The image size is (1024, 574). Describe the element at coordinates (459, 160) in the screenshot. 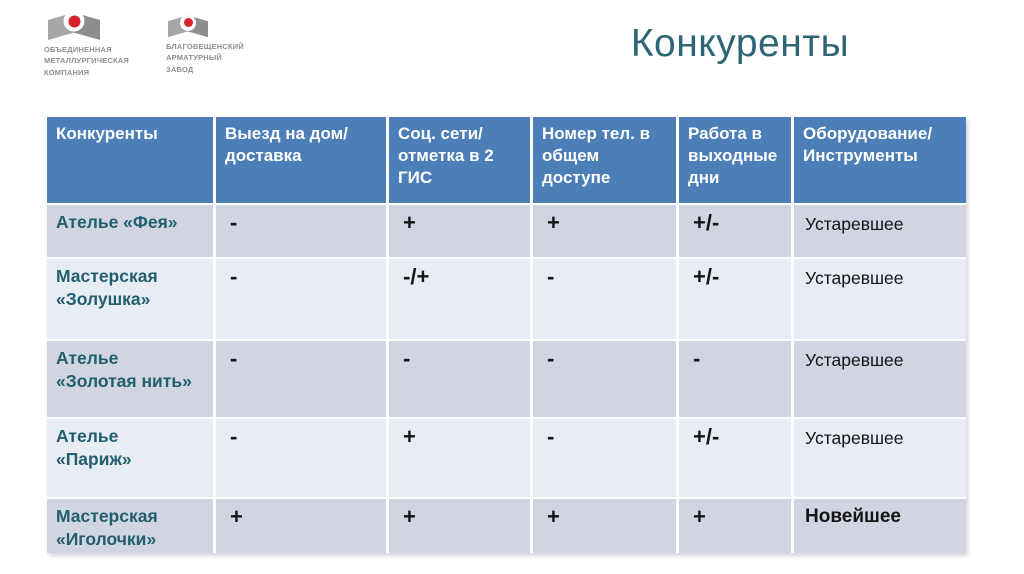

I see `column-header: Соц. сети/ отметка в 2 ГИС` at that location.